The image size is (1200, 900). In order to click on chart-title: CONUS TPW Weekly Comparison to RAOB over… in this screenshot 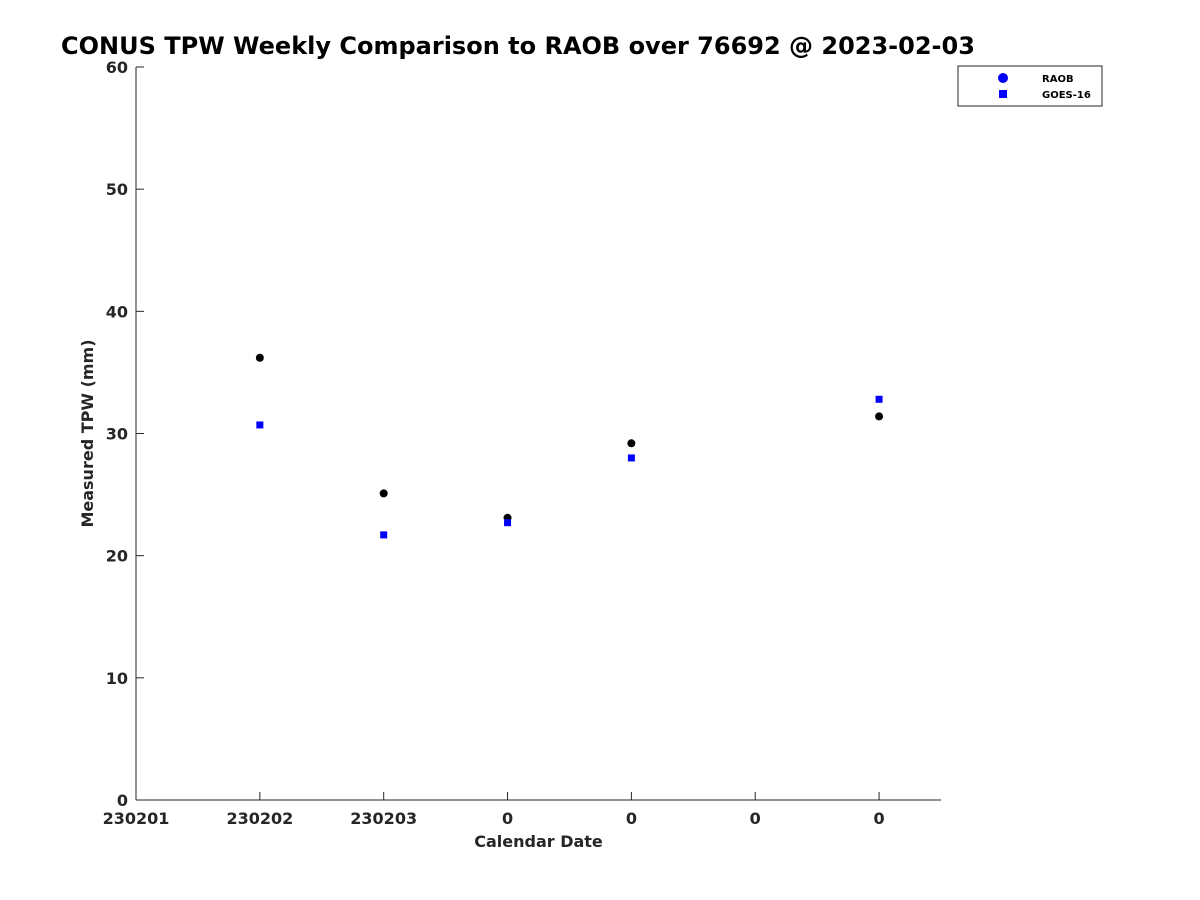, I will do `click(518, 46)`.